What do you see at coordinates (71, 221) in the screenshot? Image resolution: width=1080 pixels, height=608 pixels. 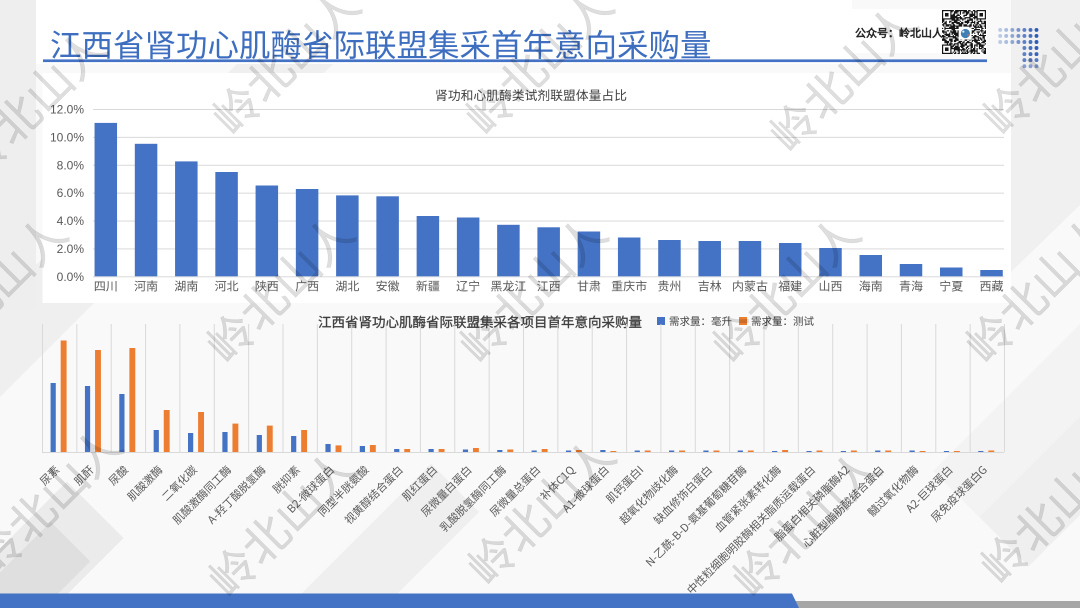 I see `svg-text: 4.0%` at bounding box center [71, 221].